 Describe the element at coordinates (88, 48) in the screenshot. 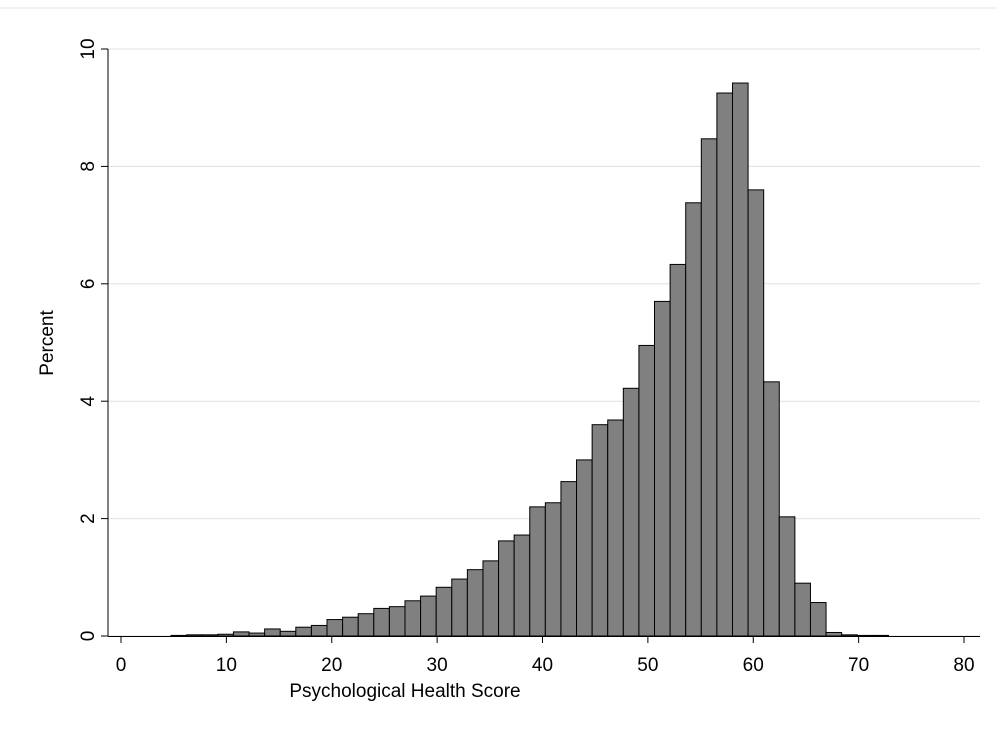

I see `y-tick-label: 10` at that location.